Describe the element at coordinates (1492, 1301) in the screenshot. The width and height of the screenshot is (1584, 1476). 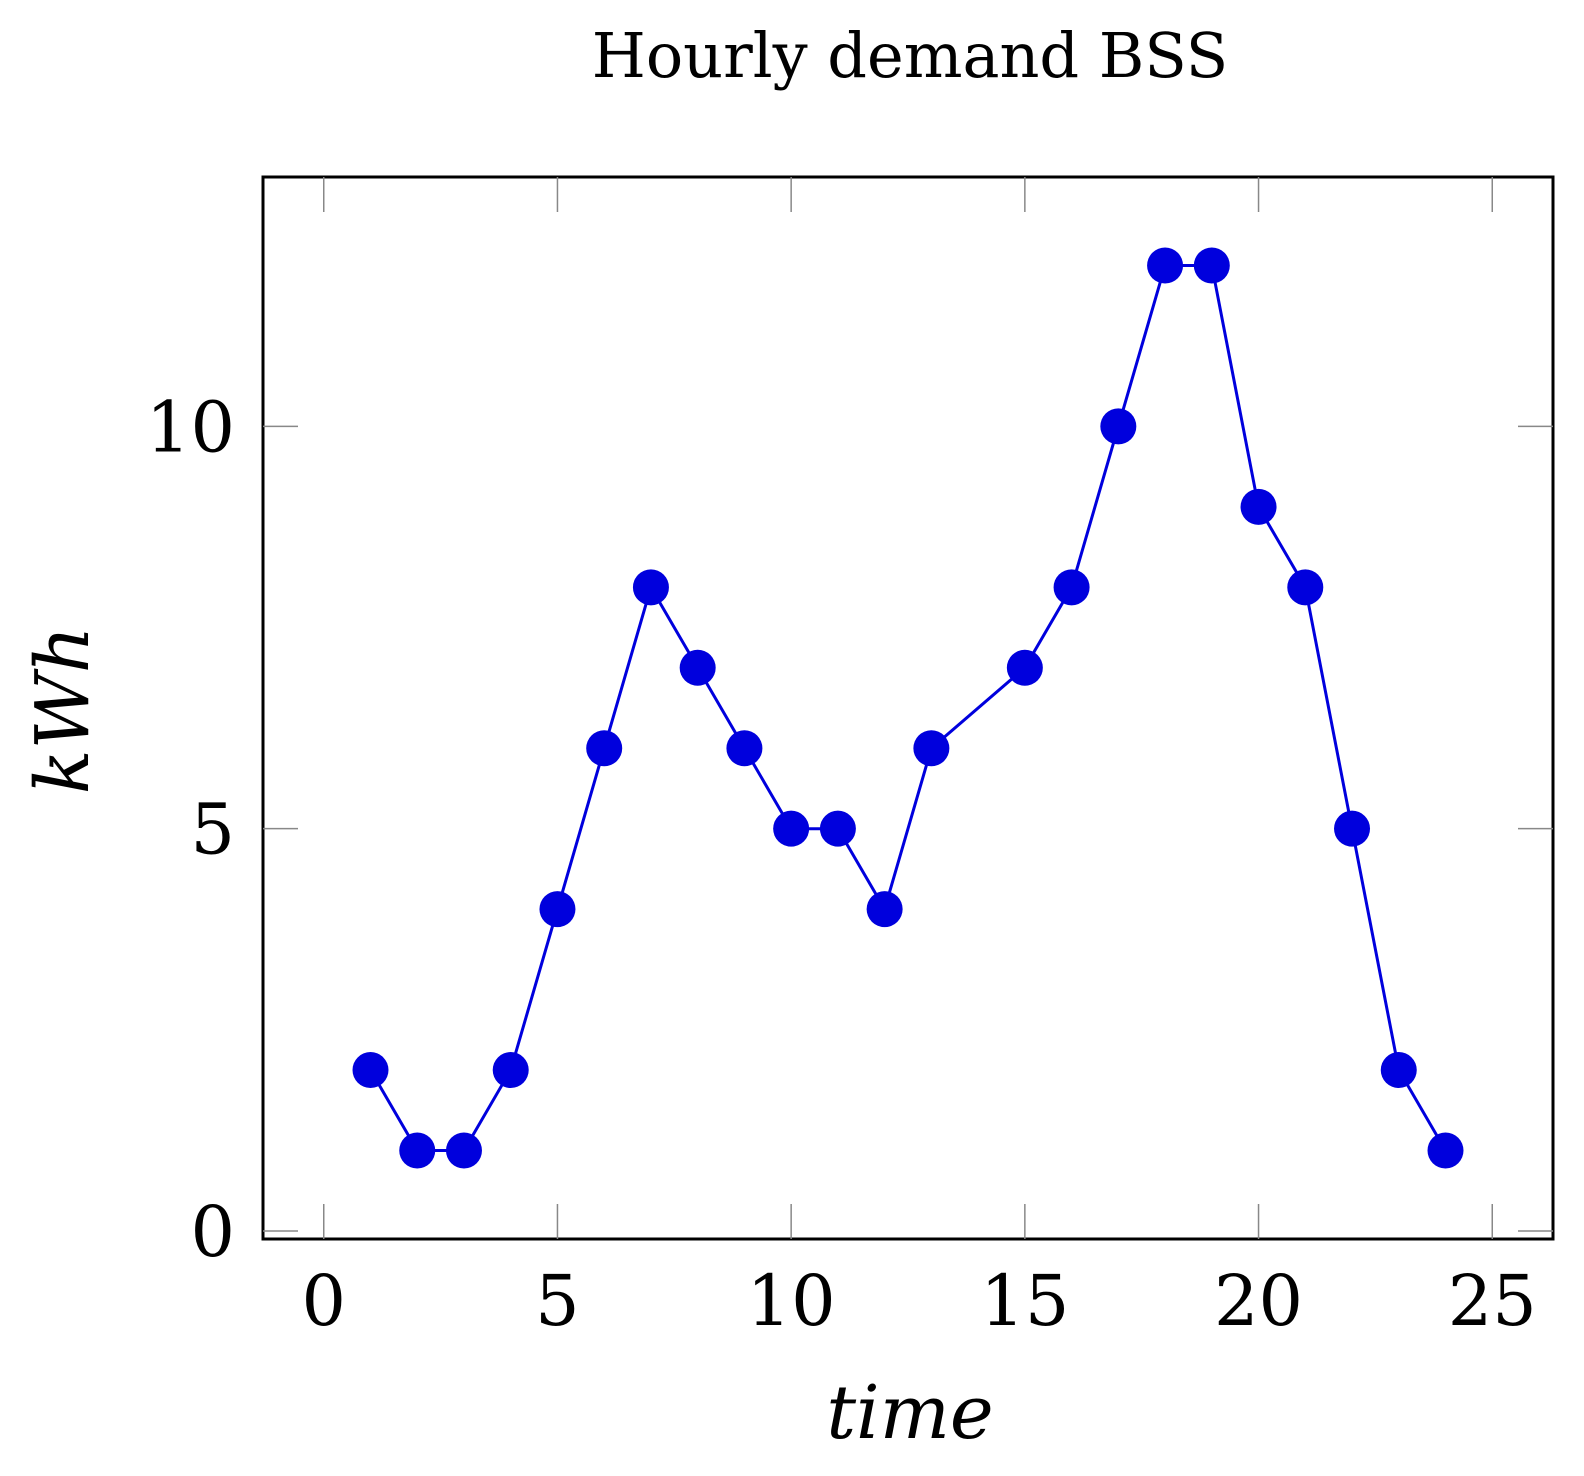
I see `x-tick-label: 25` at that location.